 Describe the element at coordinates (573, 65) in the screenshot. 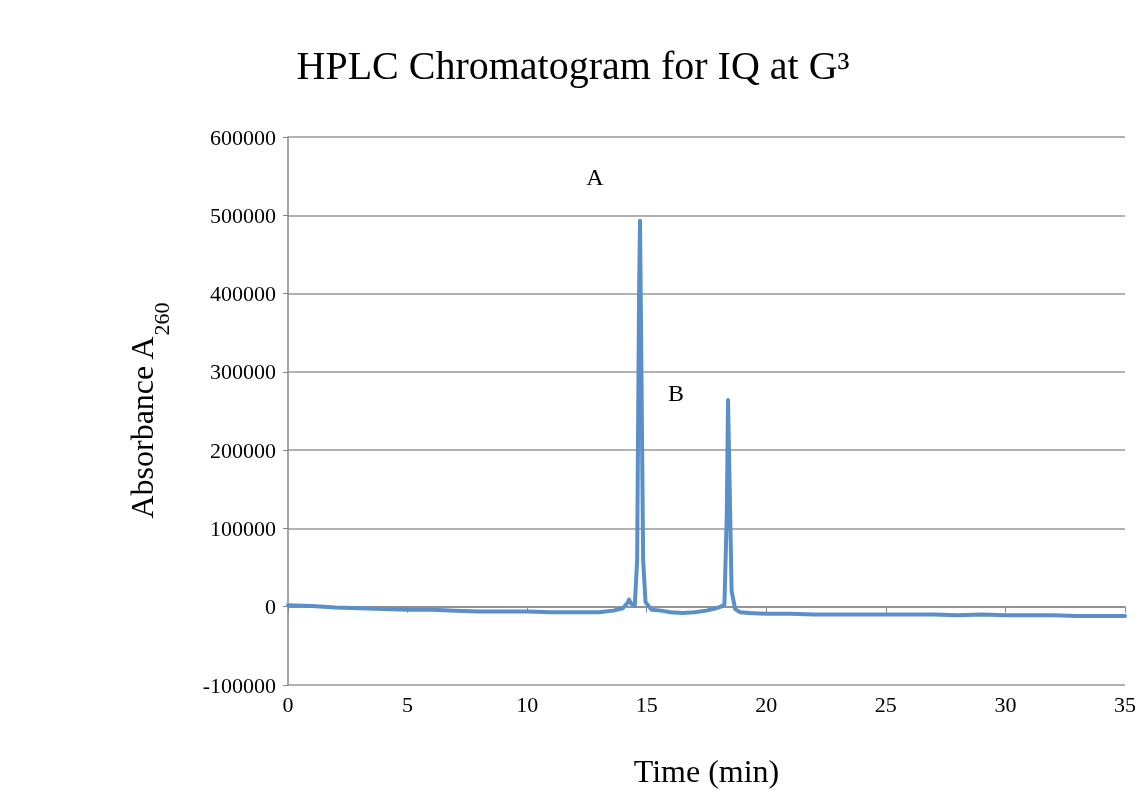

I see `chart-title: HPLC Chromatogram for IQ at G³` at that location.